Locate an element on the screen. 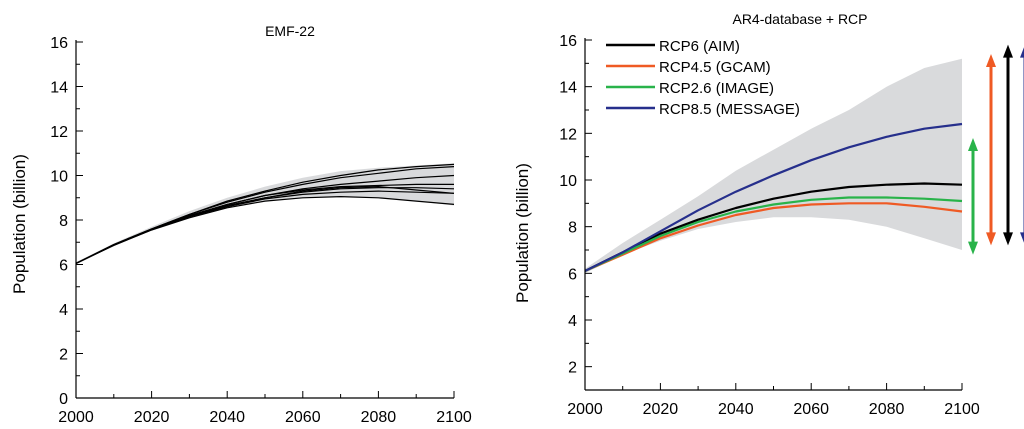 The height and width of the screenshot is (429, 1024). y-tick-label: 0 is located at coordinates (63, 399).